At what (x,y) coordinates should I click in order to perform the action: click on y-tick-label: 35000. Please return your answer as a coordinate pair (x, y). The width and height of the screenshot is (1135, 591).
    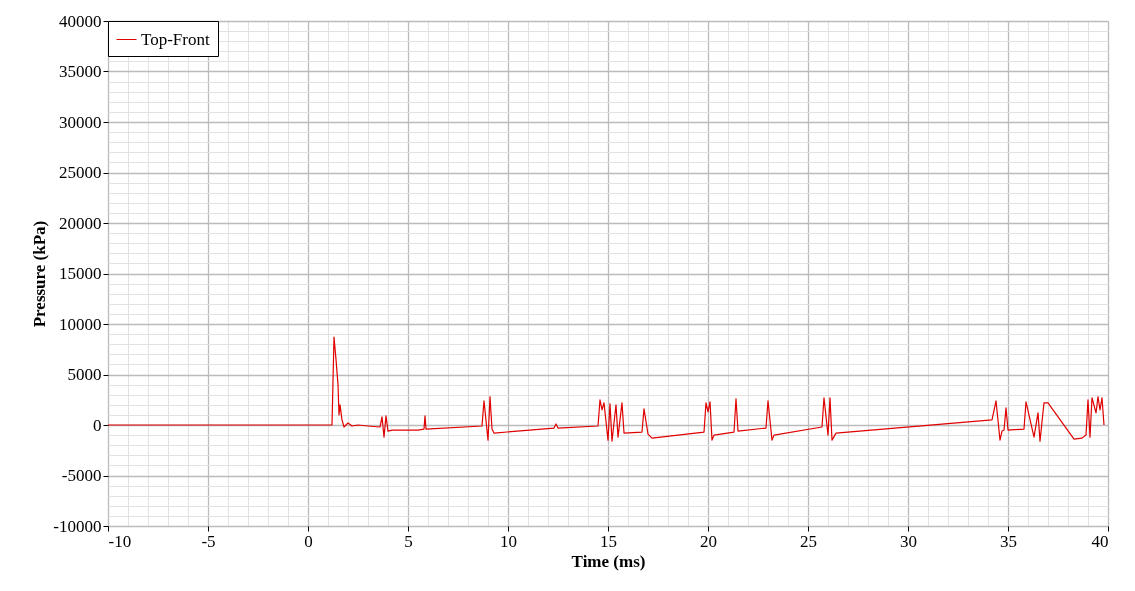
    Looking at the image, I should click on (80, 71).